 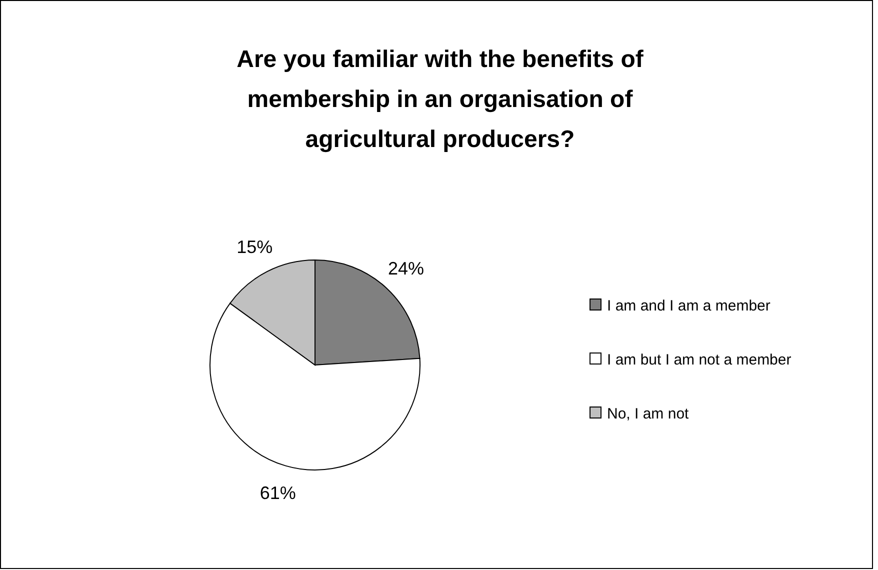 I want to click on legend-label: I am but I am not a member, so click(x=699, y=359).